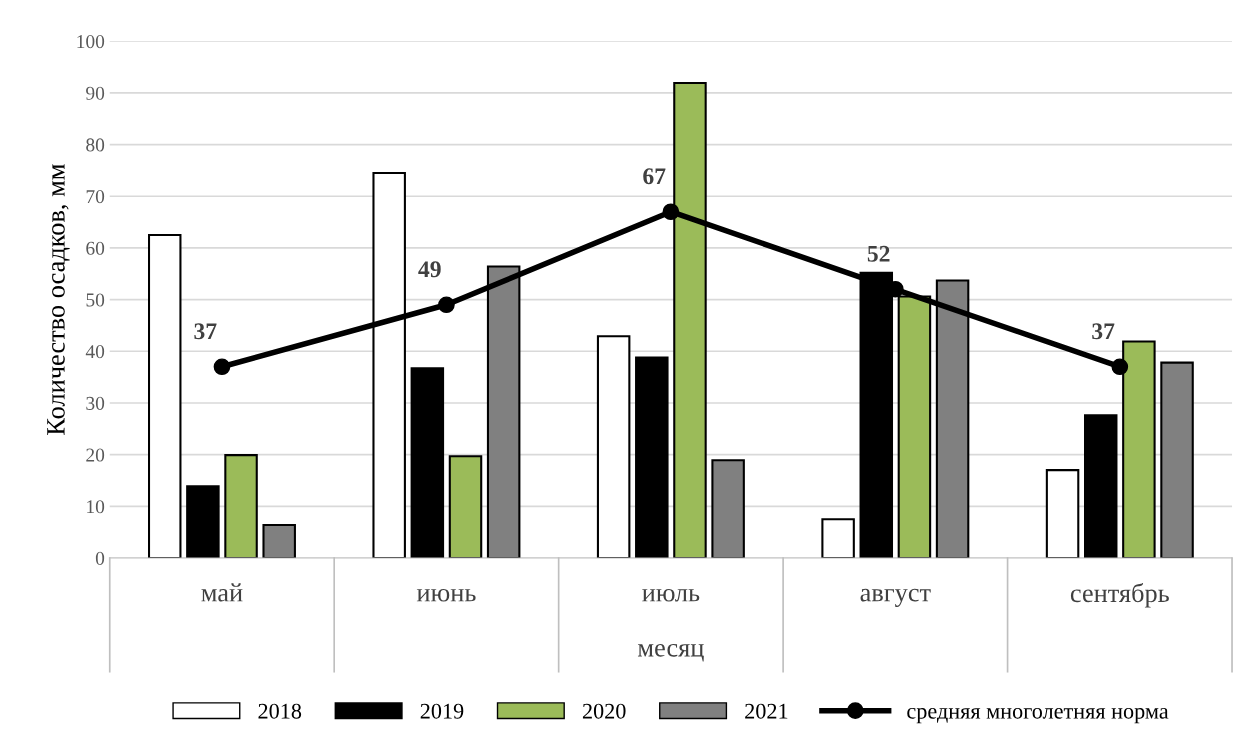 This screenshot has width=1247, height=749. What do you see at coordinates (100, 558) in the screenshot?
I see `y-tick-label: 0` at bounding box center [100, 558].